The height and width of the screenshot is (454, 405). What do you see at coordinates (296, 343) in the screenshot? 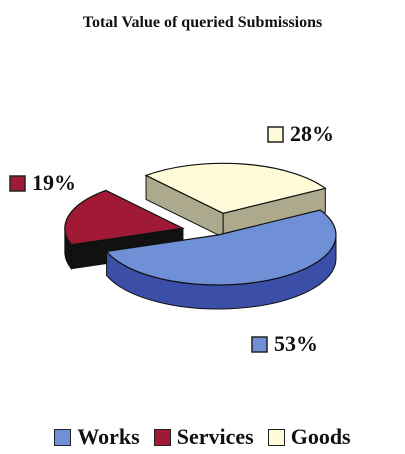
I see `data-label-works: 53%` at bounding box center [296, 343].